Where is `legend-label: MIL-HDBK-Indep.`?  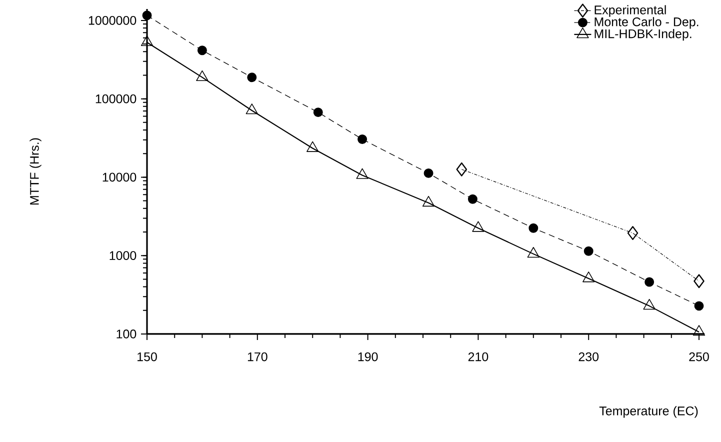
legend-label: MIL-HDBK-Indep. is located at coordinates (643, 35).